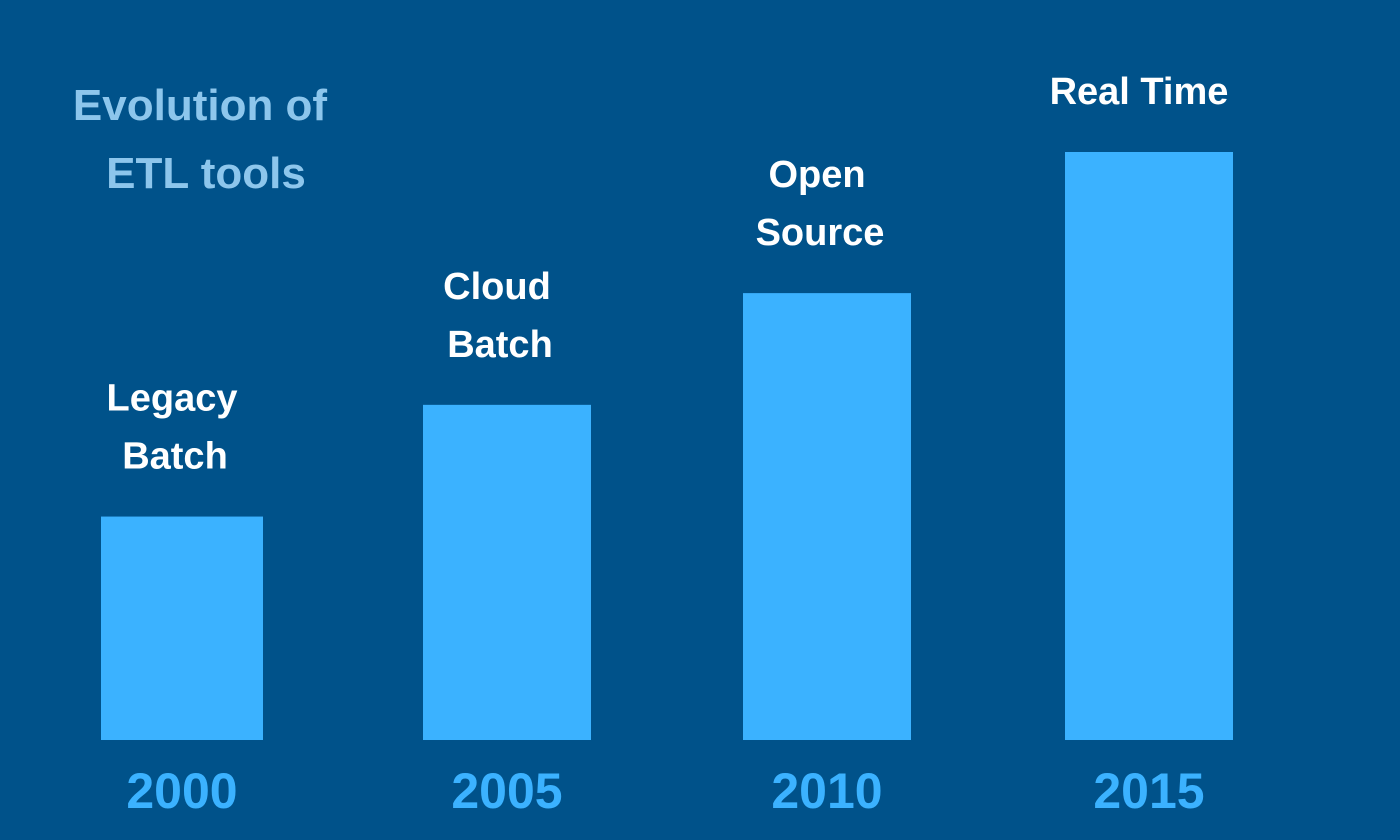  What do you see at coordinates (500, 345) in the screenshot?
I see `bar-label-2005-line-2: Batch` at bounding box center [500, 345].